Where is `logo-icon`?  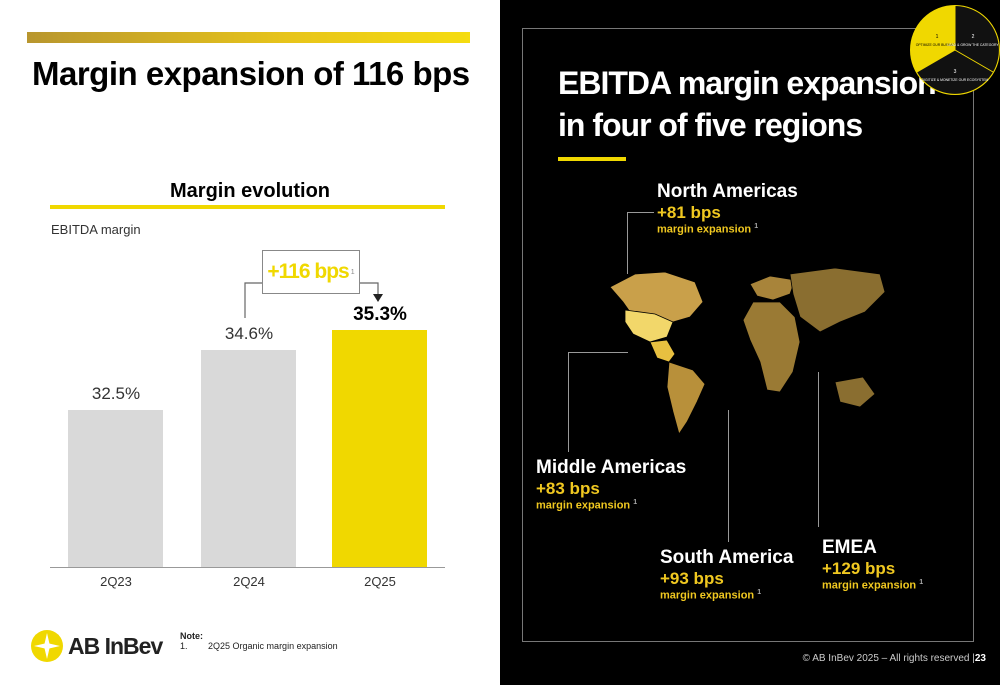
logo-icon is located at coordinates (47, 646).